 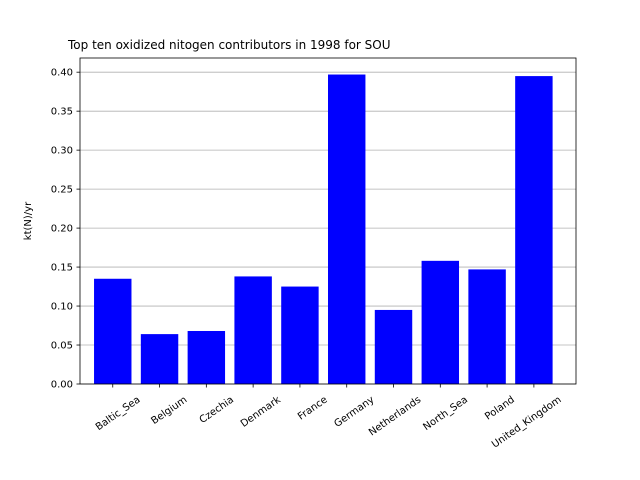 What do you see at coordinates (62, 190) in the screenshot?
I see `y-tick-label: 0.25` at bounding box center [62, 190].